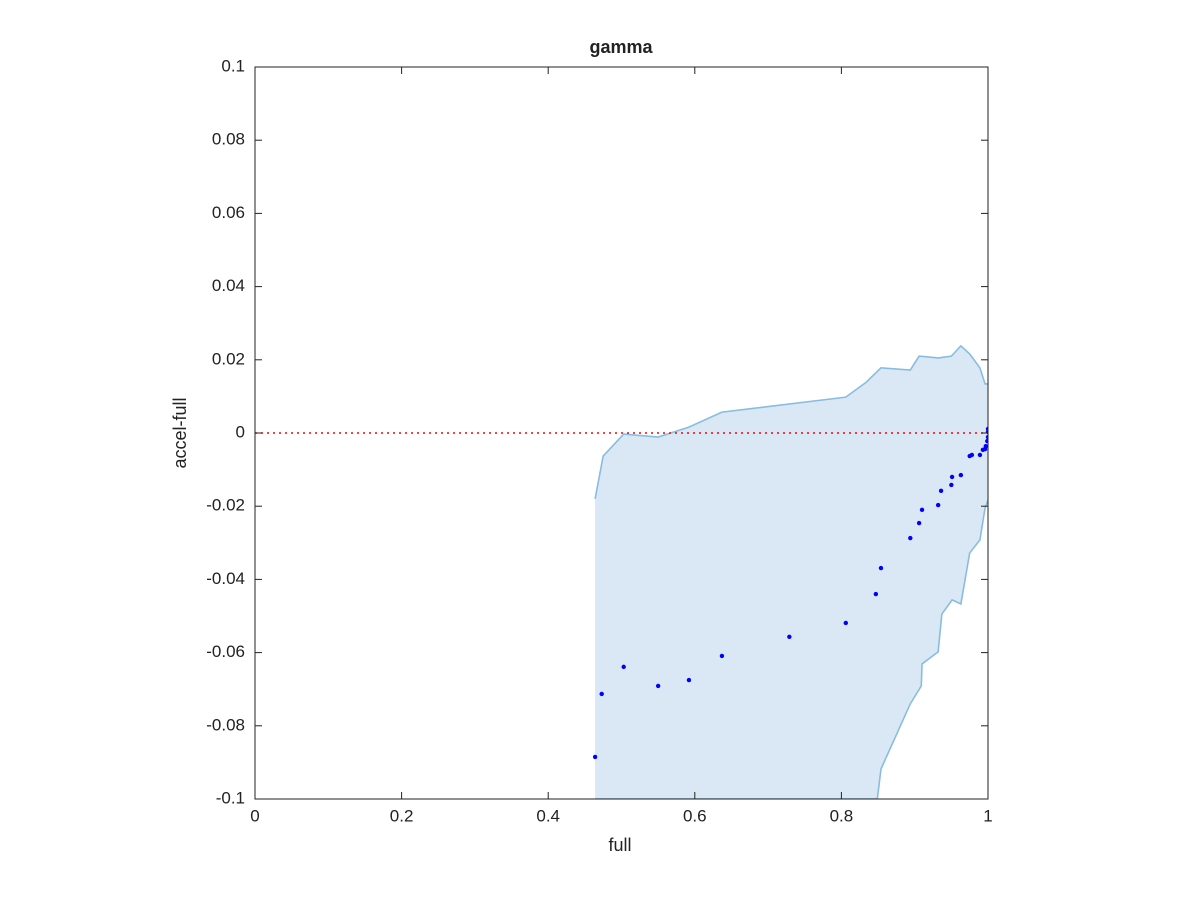 This screenshot has width=1200, height=900. I want to click on chart-title: gamma, so click(621, 47).